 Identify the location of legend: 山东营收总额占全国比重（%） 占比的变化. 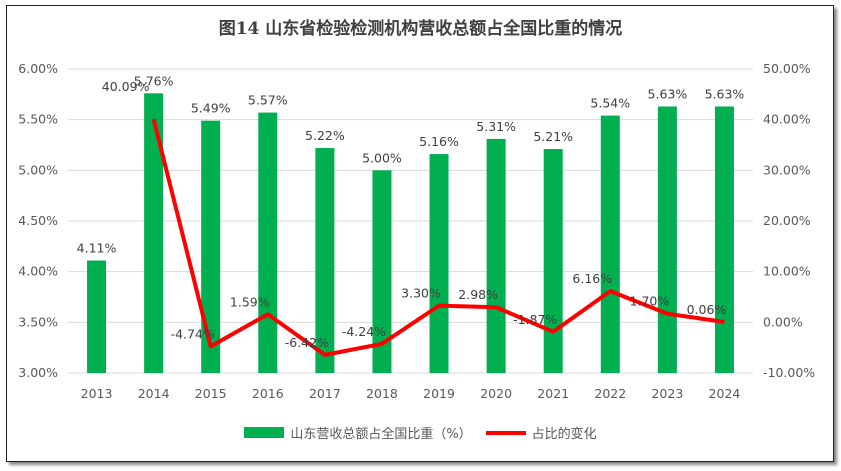
(420, 432).